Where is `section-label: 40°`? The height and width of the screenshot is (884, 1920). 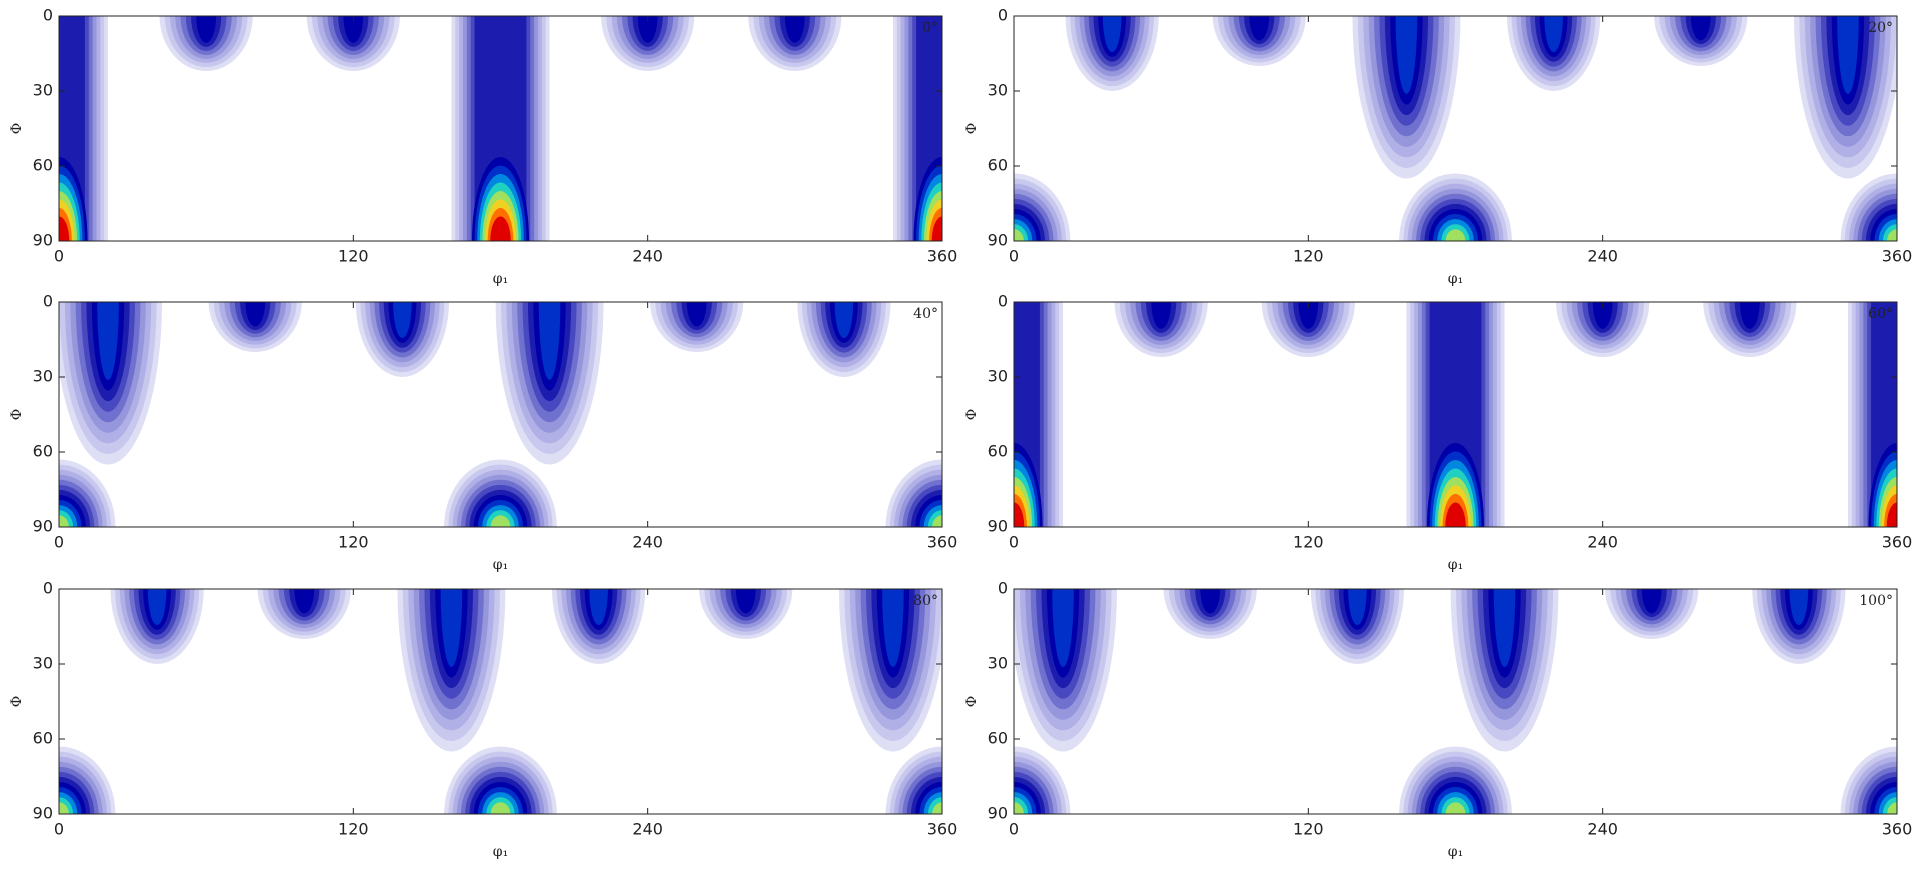
section-label: 40° is located at coordinates (925, 314).